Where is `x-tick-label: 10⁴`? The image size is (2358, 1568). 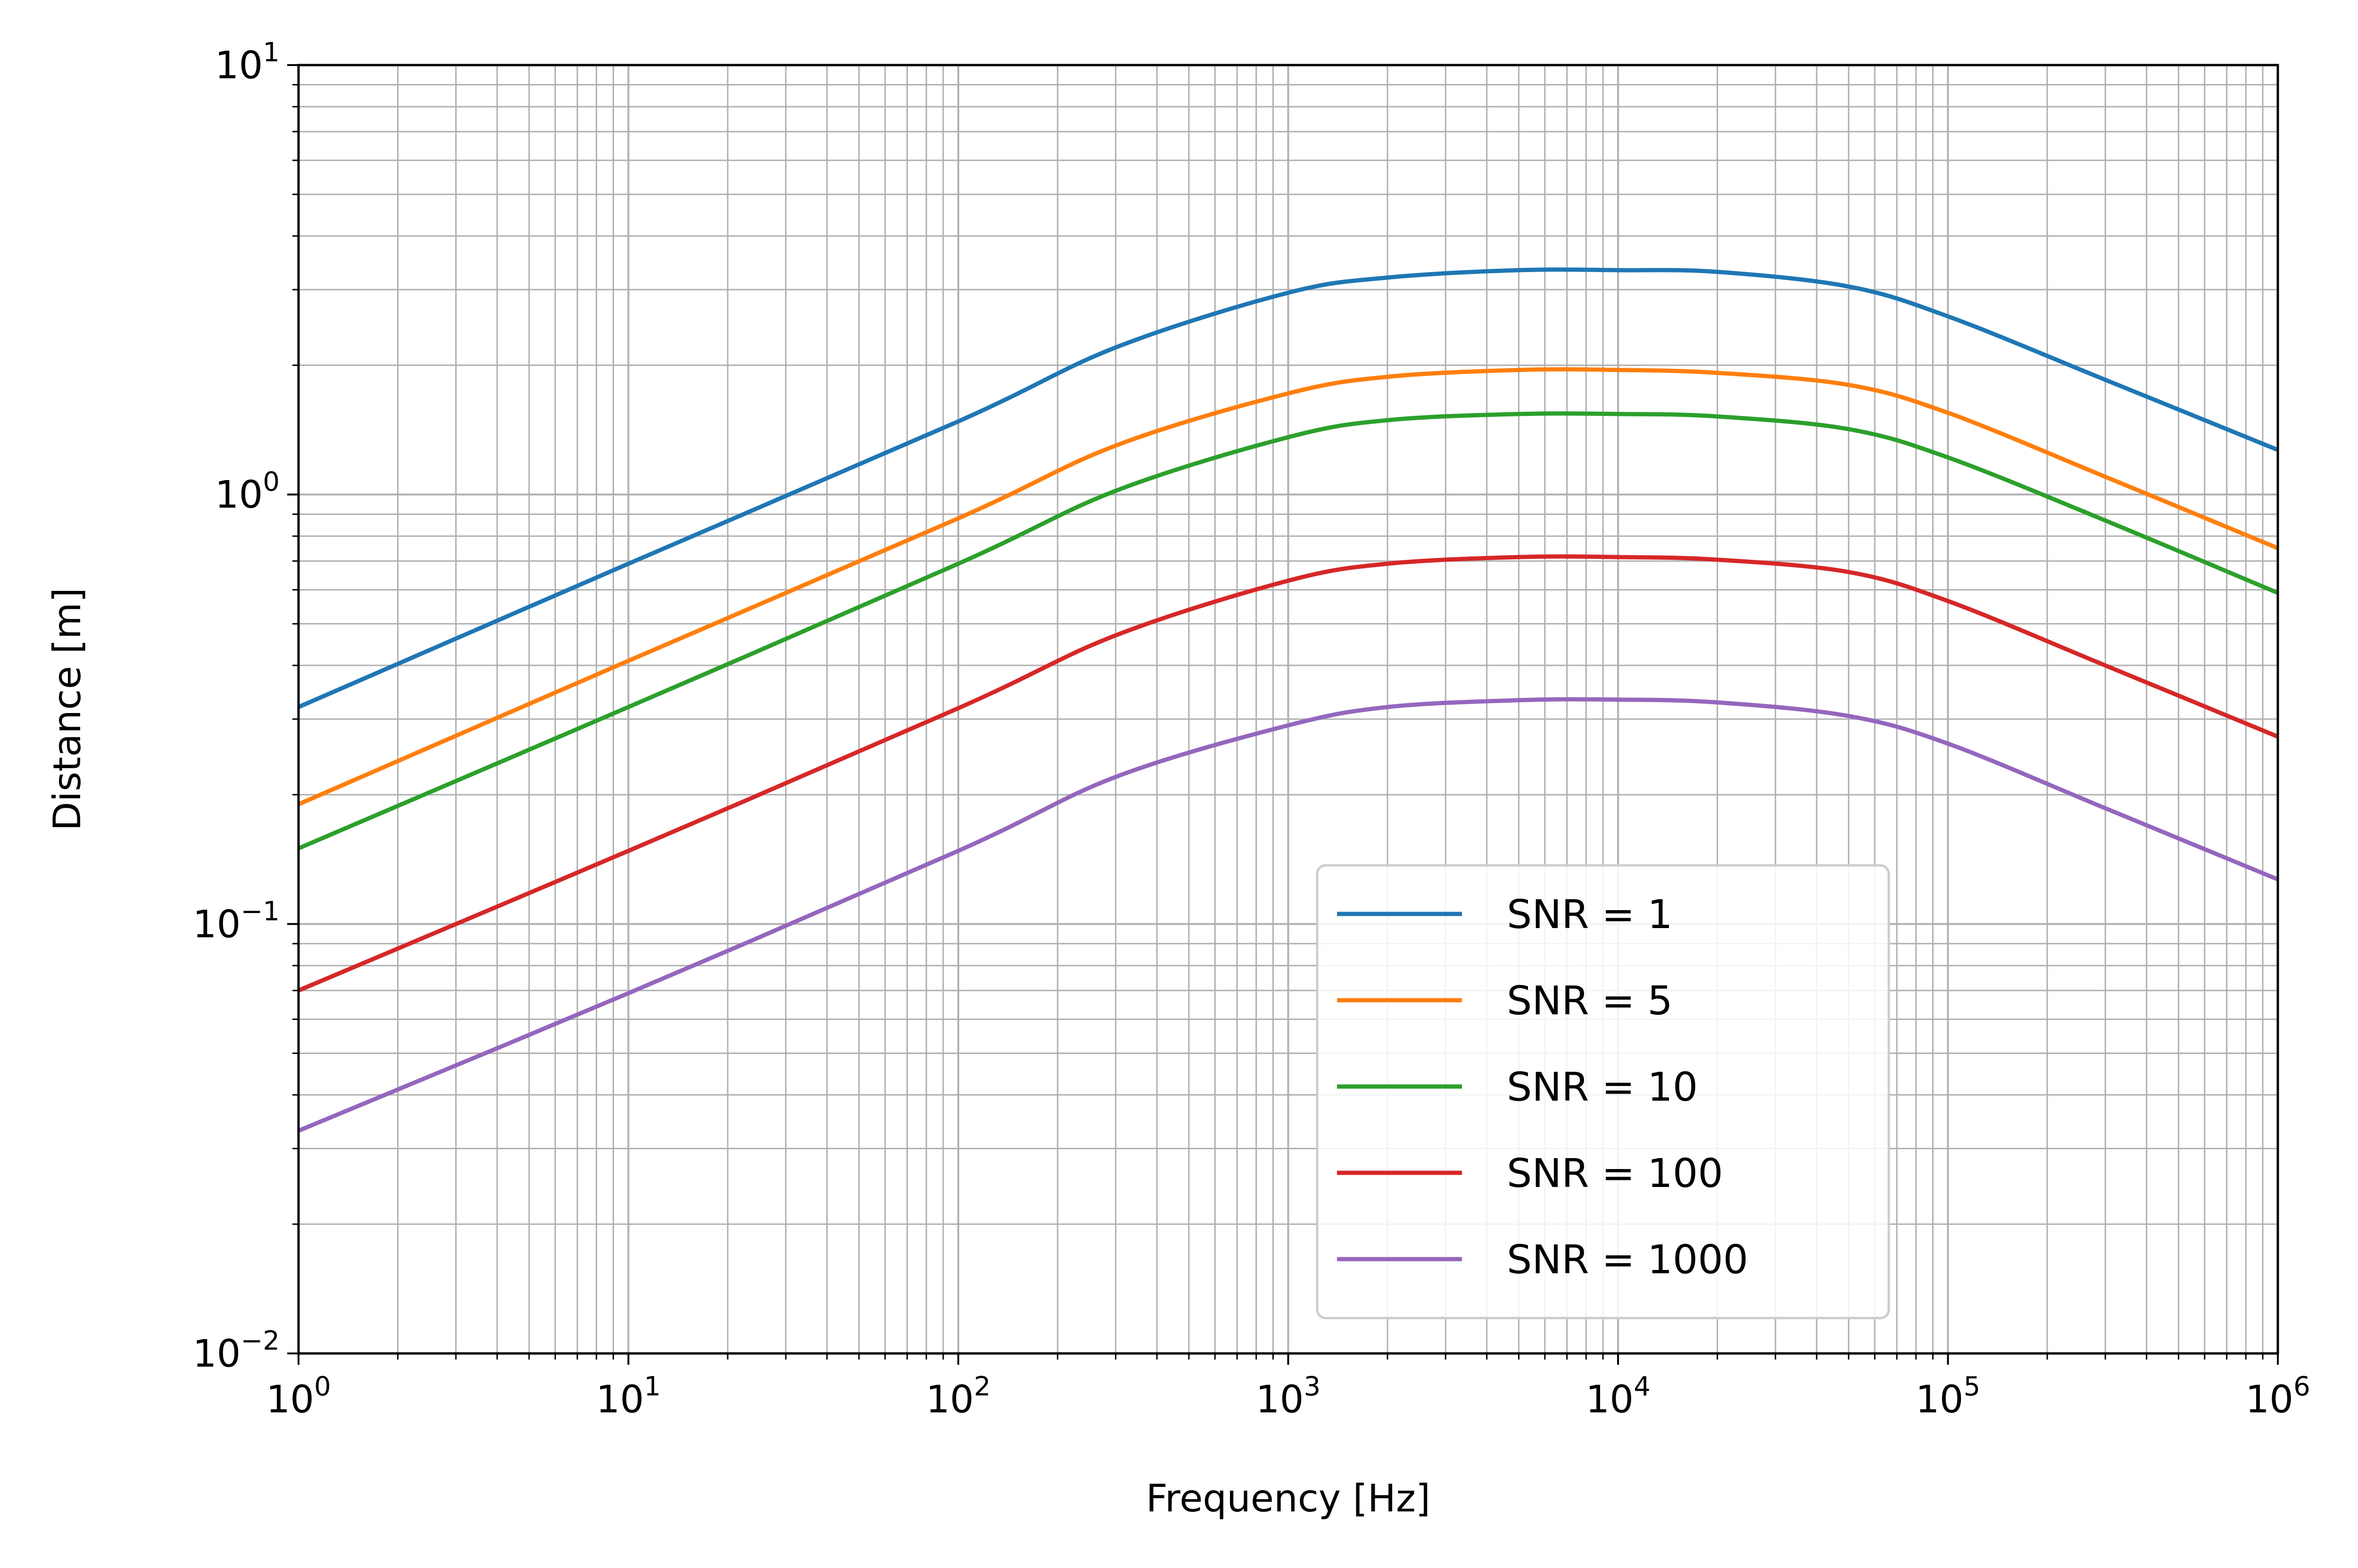 x-tick-label: 10⁴ is located at coordinates (1618, 1396).